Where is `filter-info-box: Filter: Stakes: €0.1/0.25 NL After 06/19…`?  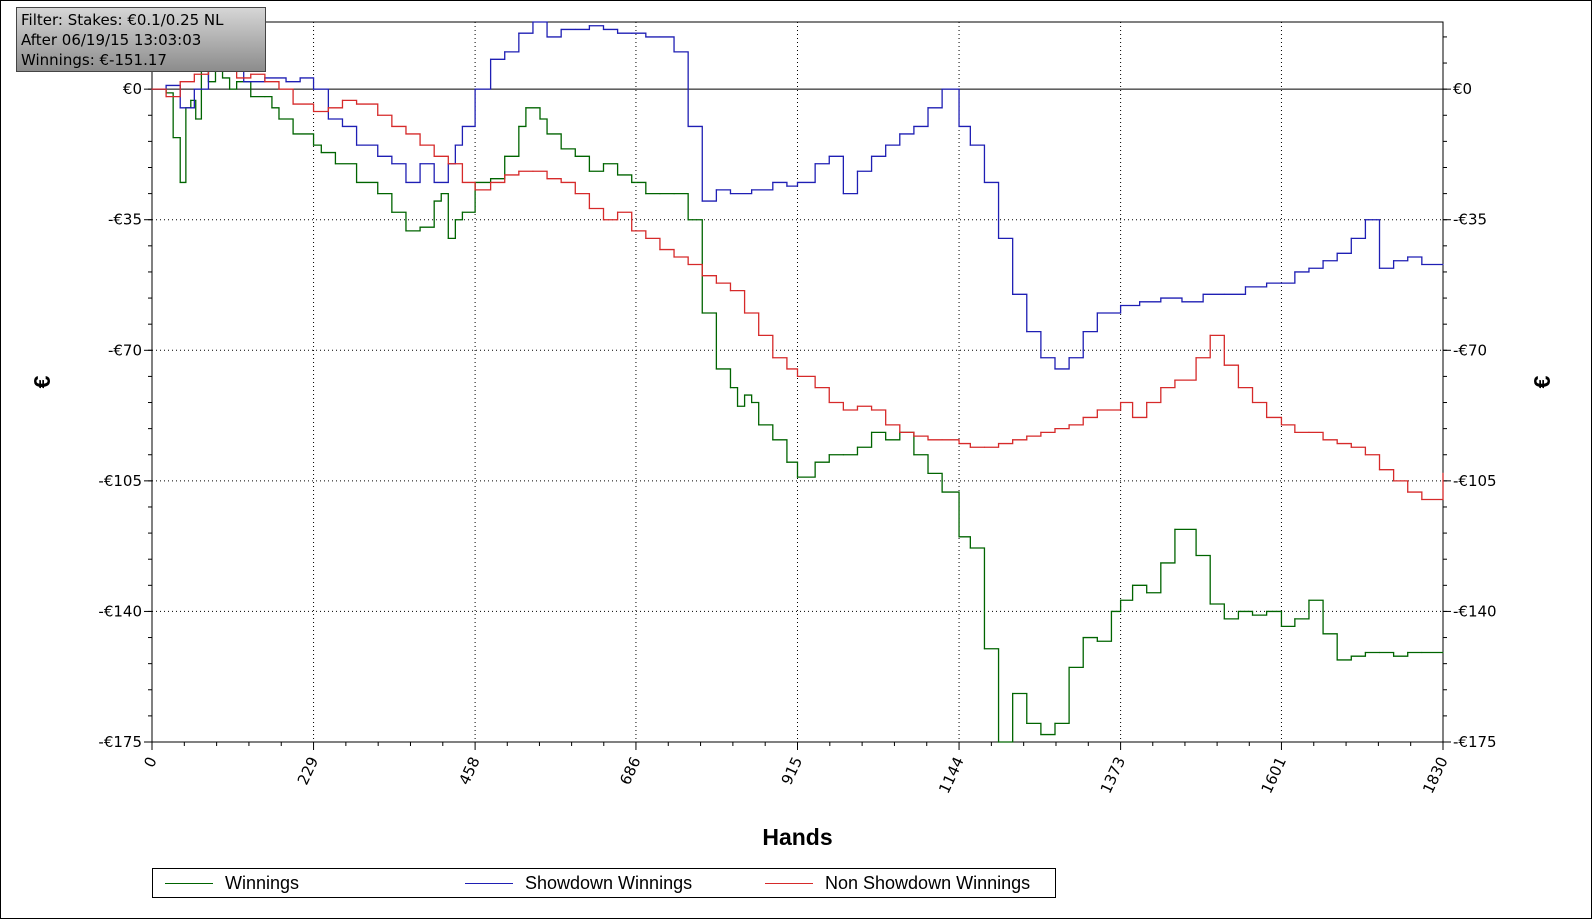 filter-info-box: Filter: Stakes: €0.1/0.25 NL After 06/19… is located at coordinates (141, 39).